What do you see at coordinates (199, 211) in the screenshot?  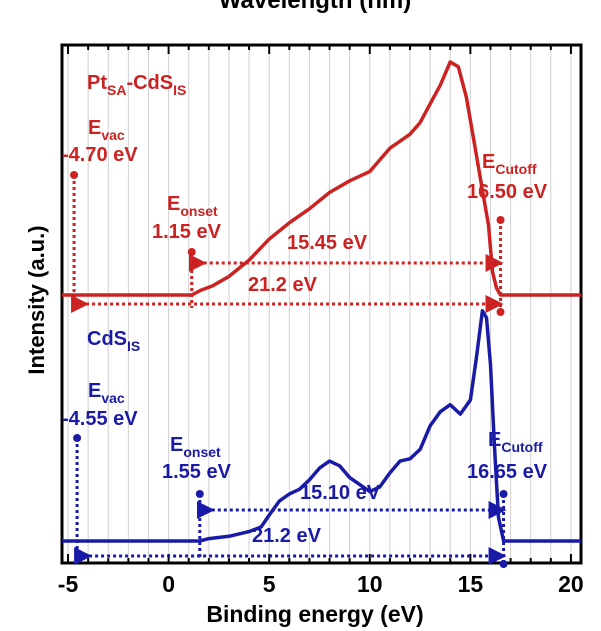 I see `red-onset-sub: onset` at bounding box center [199, 211].